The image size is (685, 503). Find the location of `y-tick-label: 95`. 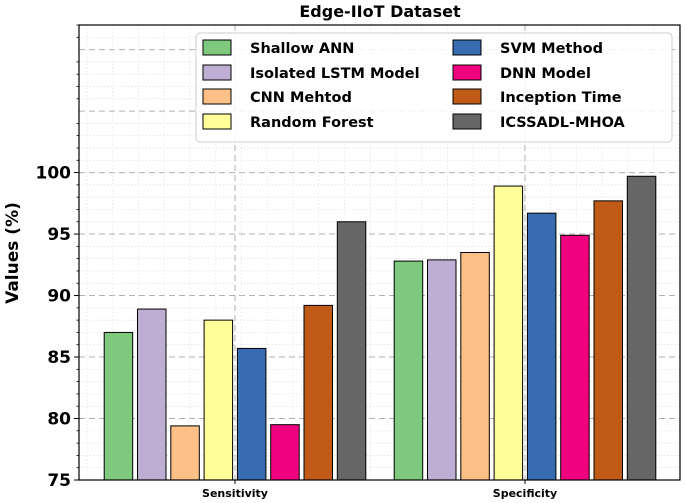

y-tick-label: 95 is located at coordinates (59, 235).